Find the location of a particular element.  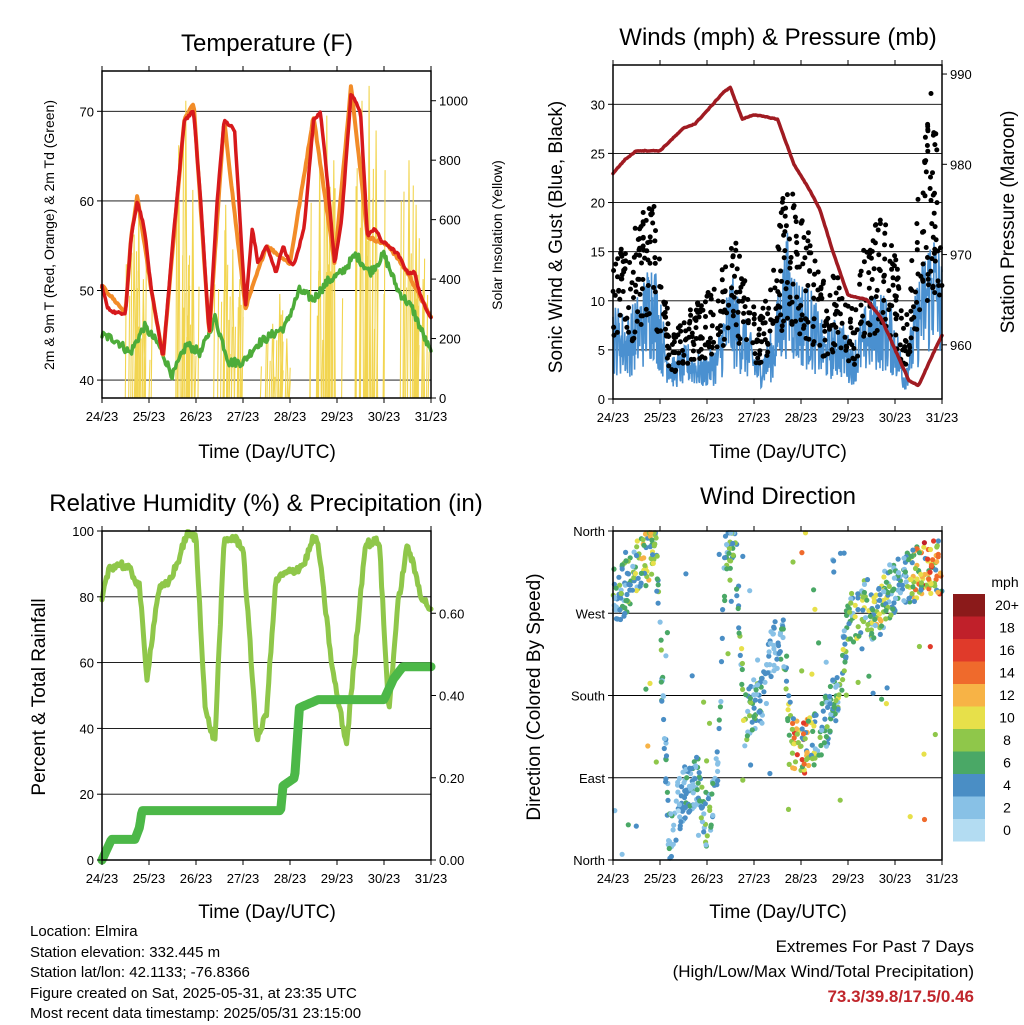

y2-tick-label: 0.40 is located at coordinates (451, 696).